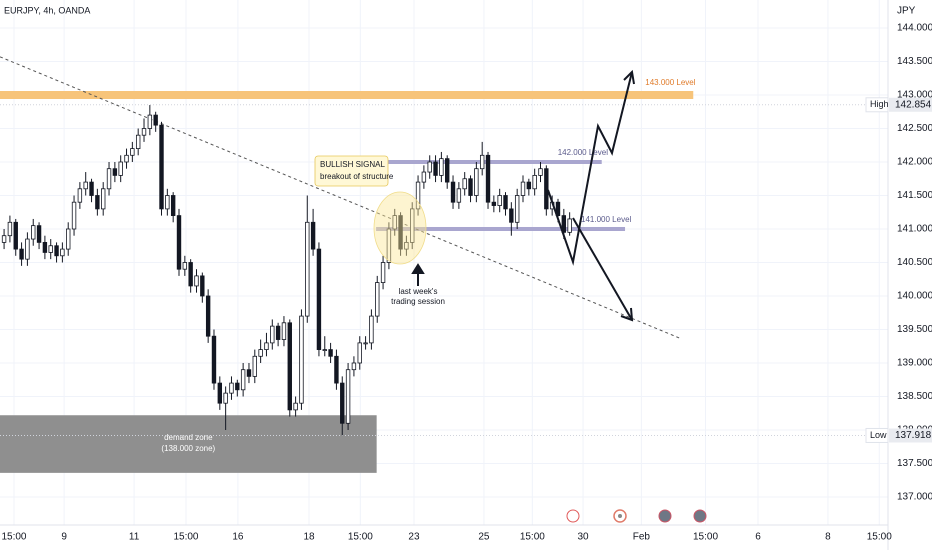  Describe the element at coordinates (913, 104) in the screenshot. I see `high-price: 142.854` at that location.